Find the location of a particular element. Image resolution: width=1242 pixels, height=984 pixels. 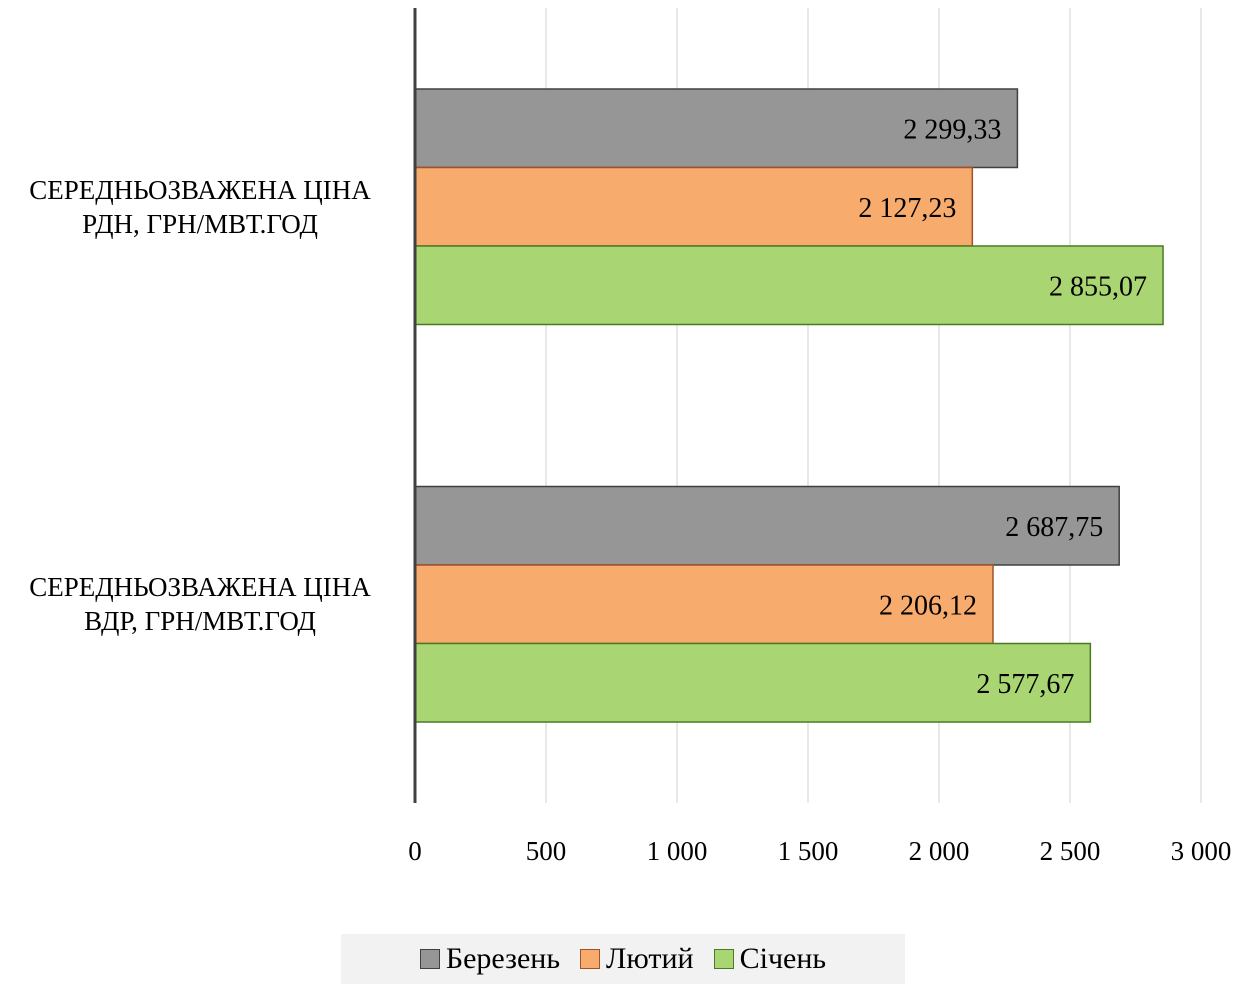

x-tick-label: 2 500 is located at coordinates (1070, 851).